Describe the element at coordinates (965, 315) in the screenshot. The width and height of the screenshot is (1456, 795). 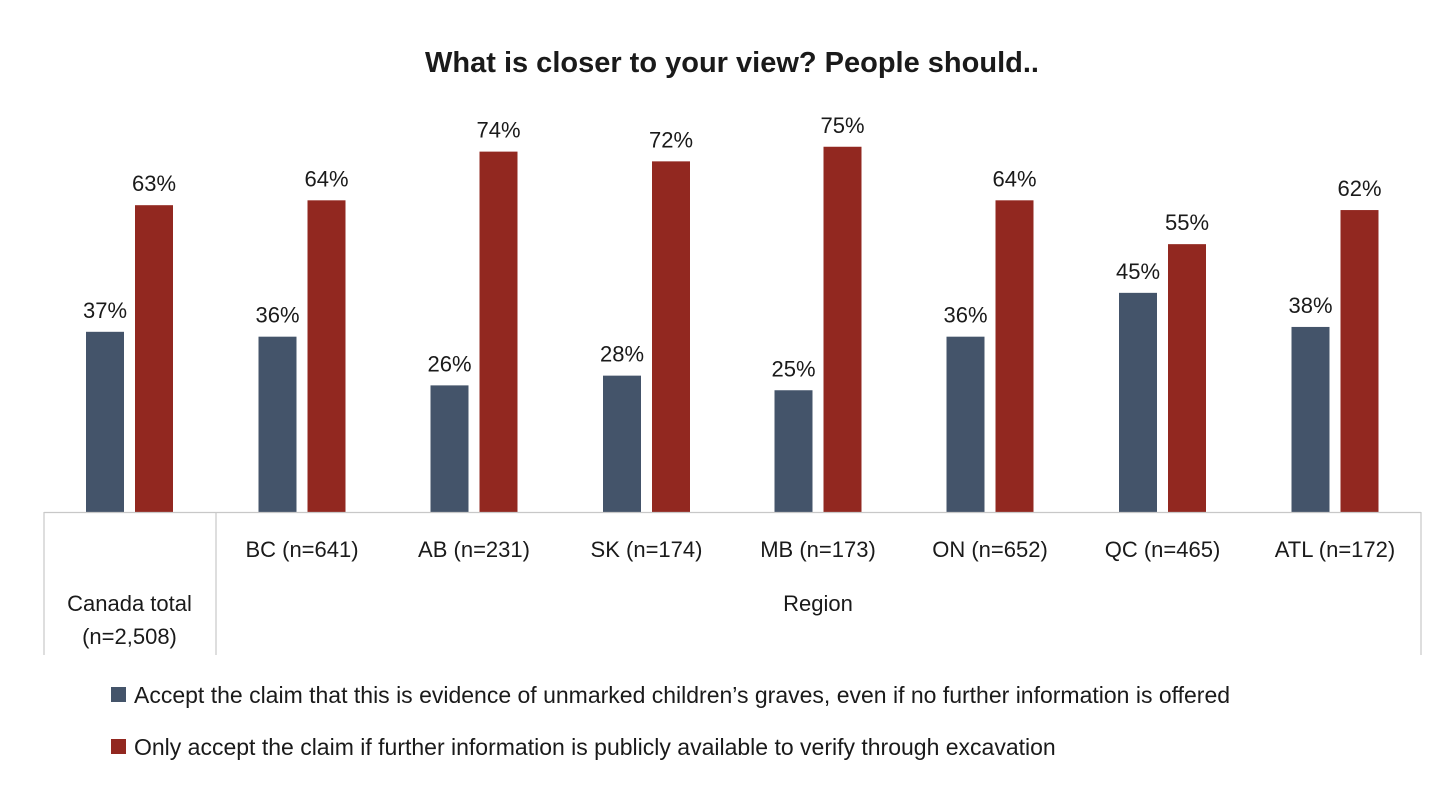
I see `data-label-series1-5: 36%` at that location.